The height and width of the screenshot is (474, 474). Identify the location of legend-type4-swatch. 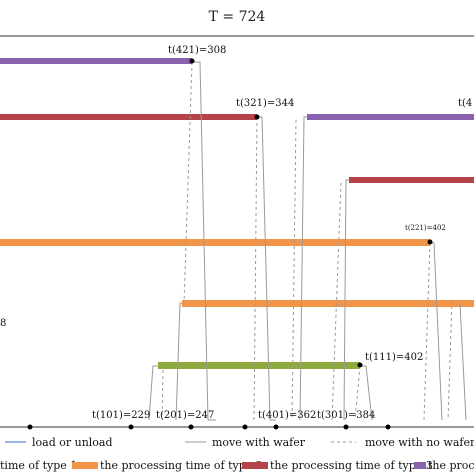
(420, 465).